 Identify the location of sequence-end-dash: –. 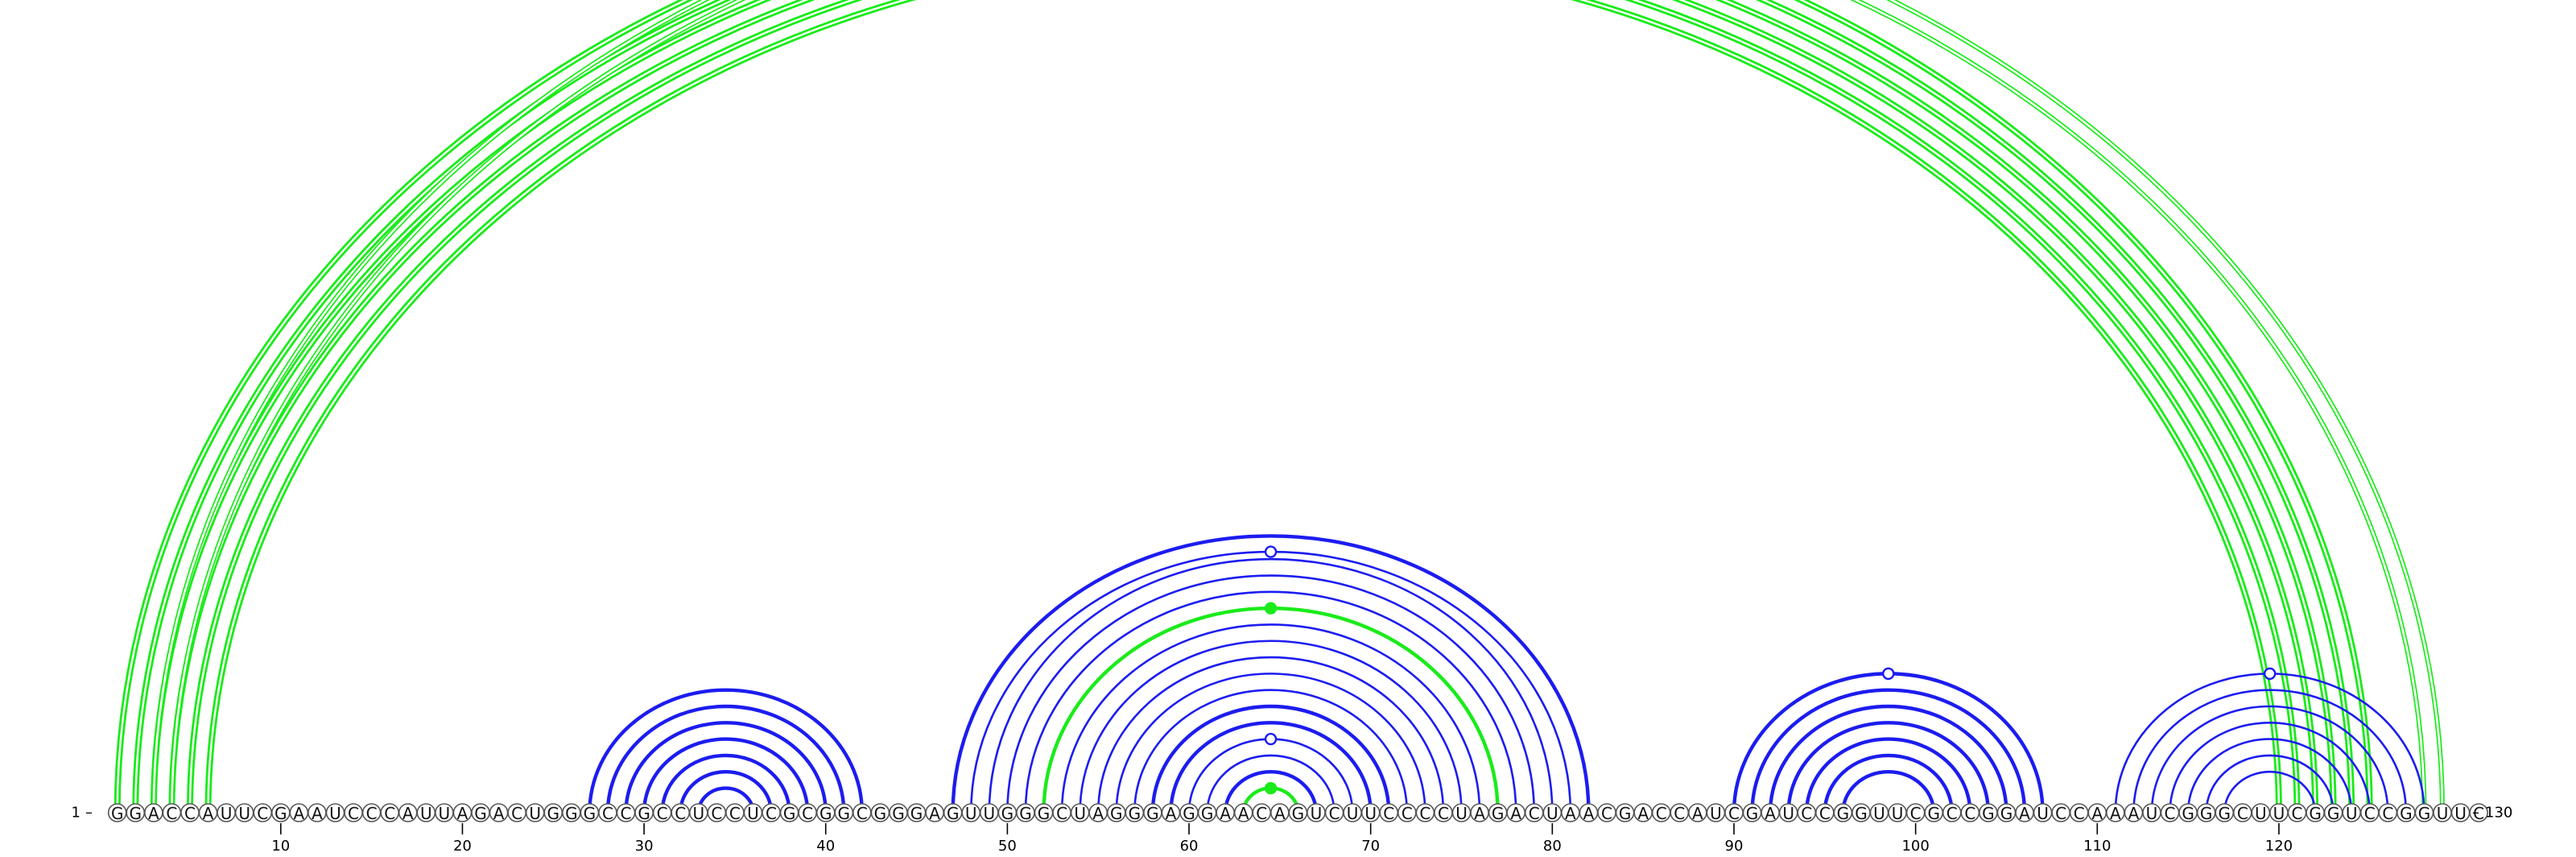
(2475, 813).